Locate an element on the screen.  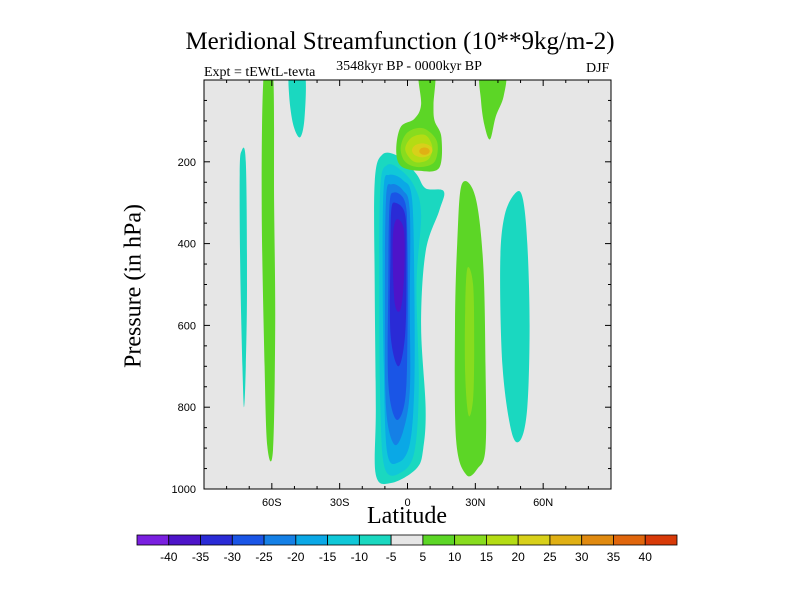
x-tick-label: 0 is located at coordinates (407, 503).